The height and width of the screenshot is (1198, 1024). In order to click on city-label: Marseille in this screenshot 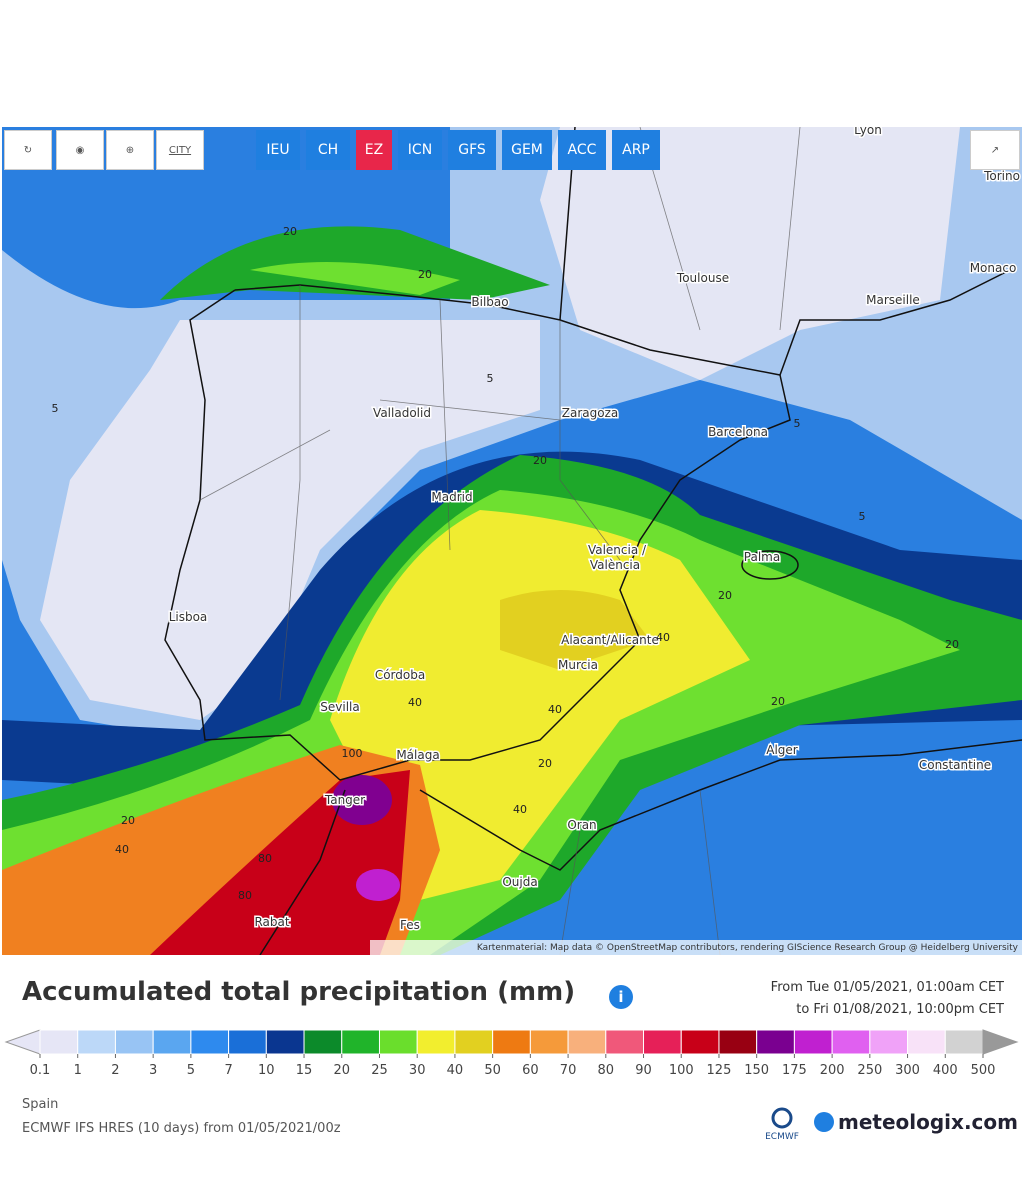, I will do `click(893, 300)`.